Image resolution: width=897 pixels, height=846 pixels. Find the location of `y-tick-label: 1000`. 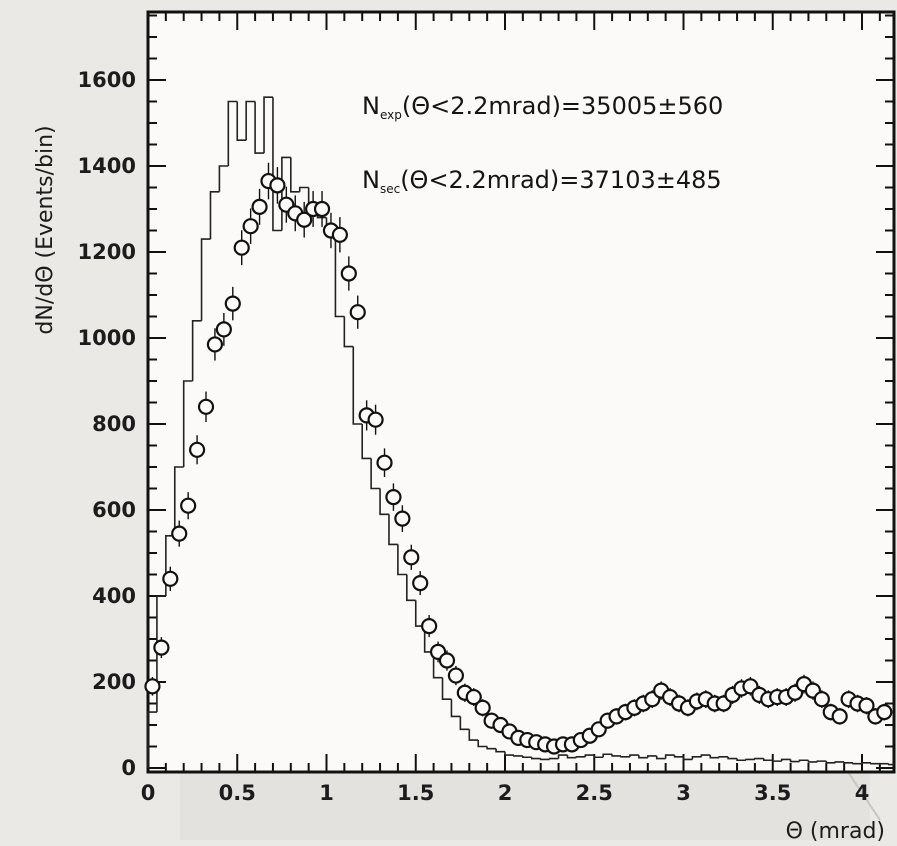

y-tick-label: 1000 is located at coordinates (107, 338).